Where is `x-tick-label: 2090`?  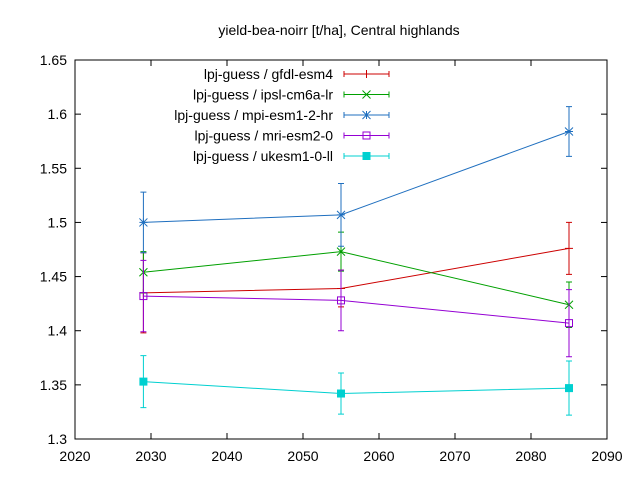 x-tick-label: 2090 is located at coordinates (606, 456).